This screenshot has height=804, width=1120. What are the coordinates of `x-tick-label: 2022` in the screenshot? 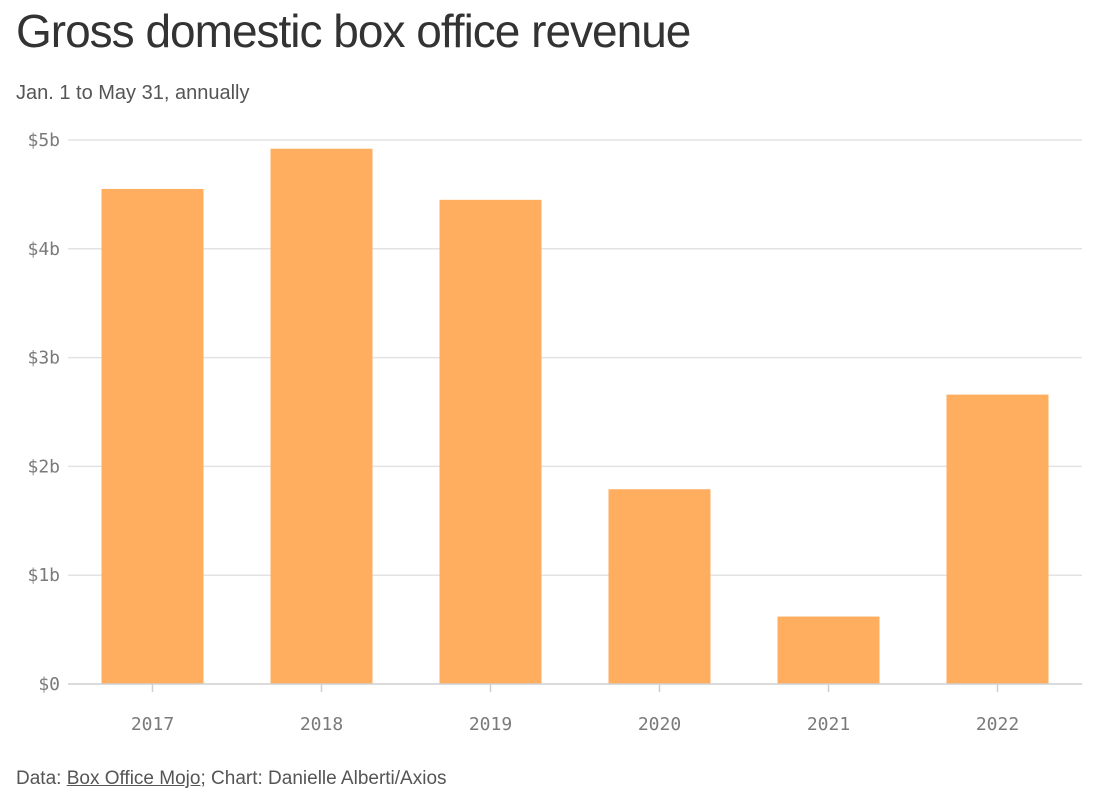 It's located at (997, 724).